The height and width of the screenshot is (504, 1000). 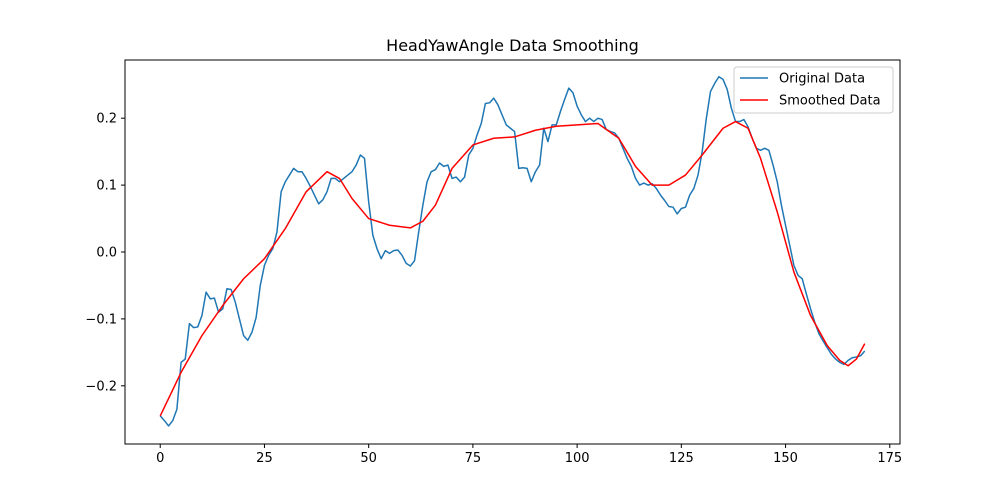 What do you see at coordinates (101, 319) in the screenshot?
I see `y-tick-label: −0.1` at bounding box center [101, 319].